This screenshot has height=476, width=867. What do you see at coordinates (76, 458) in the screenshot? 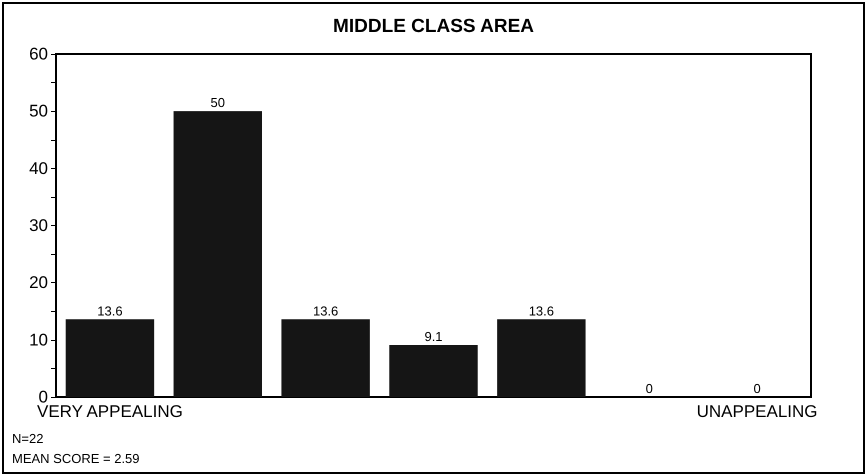
I see `text: MEAN SCORE = 2.59` at bounding box center [76, 458].